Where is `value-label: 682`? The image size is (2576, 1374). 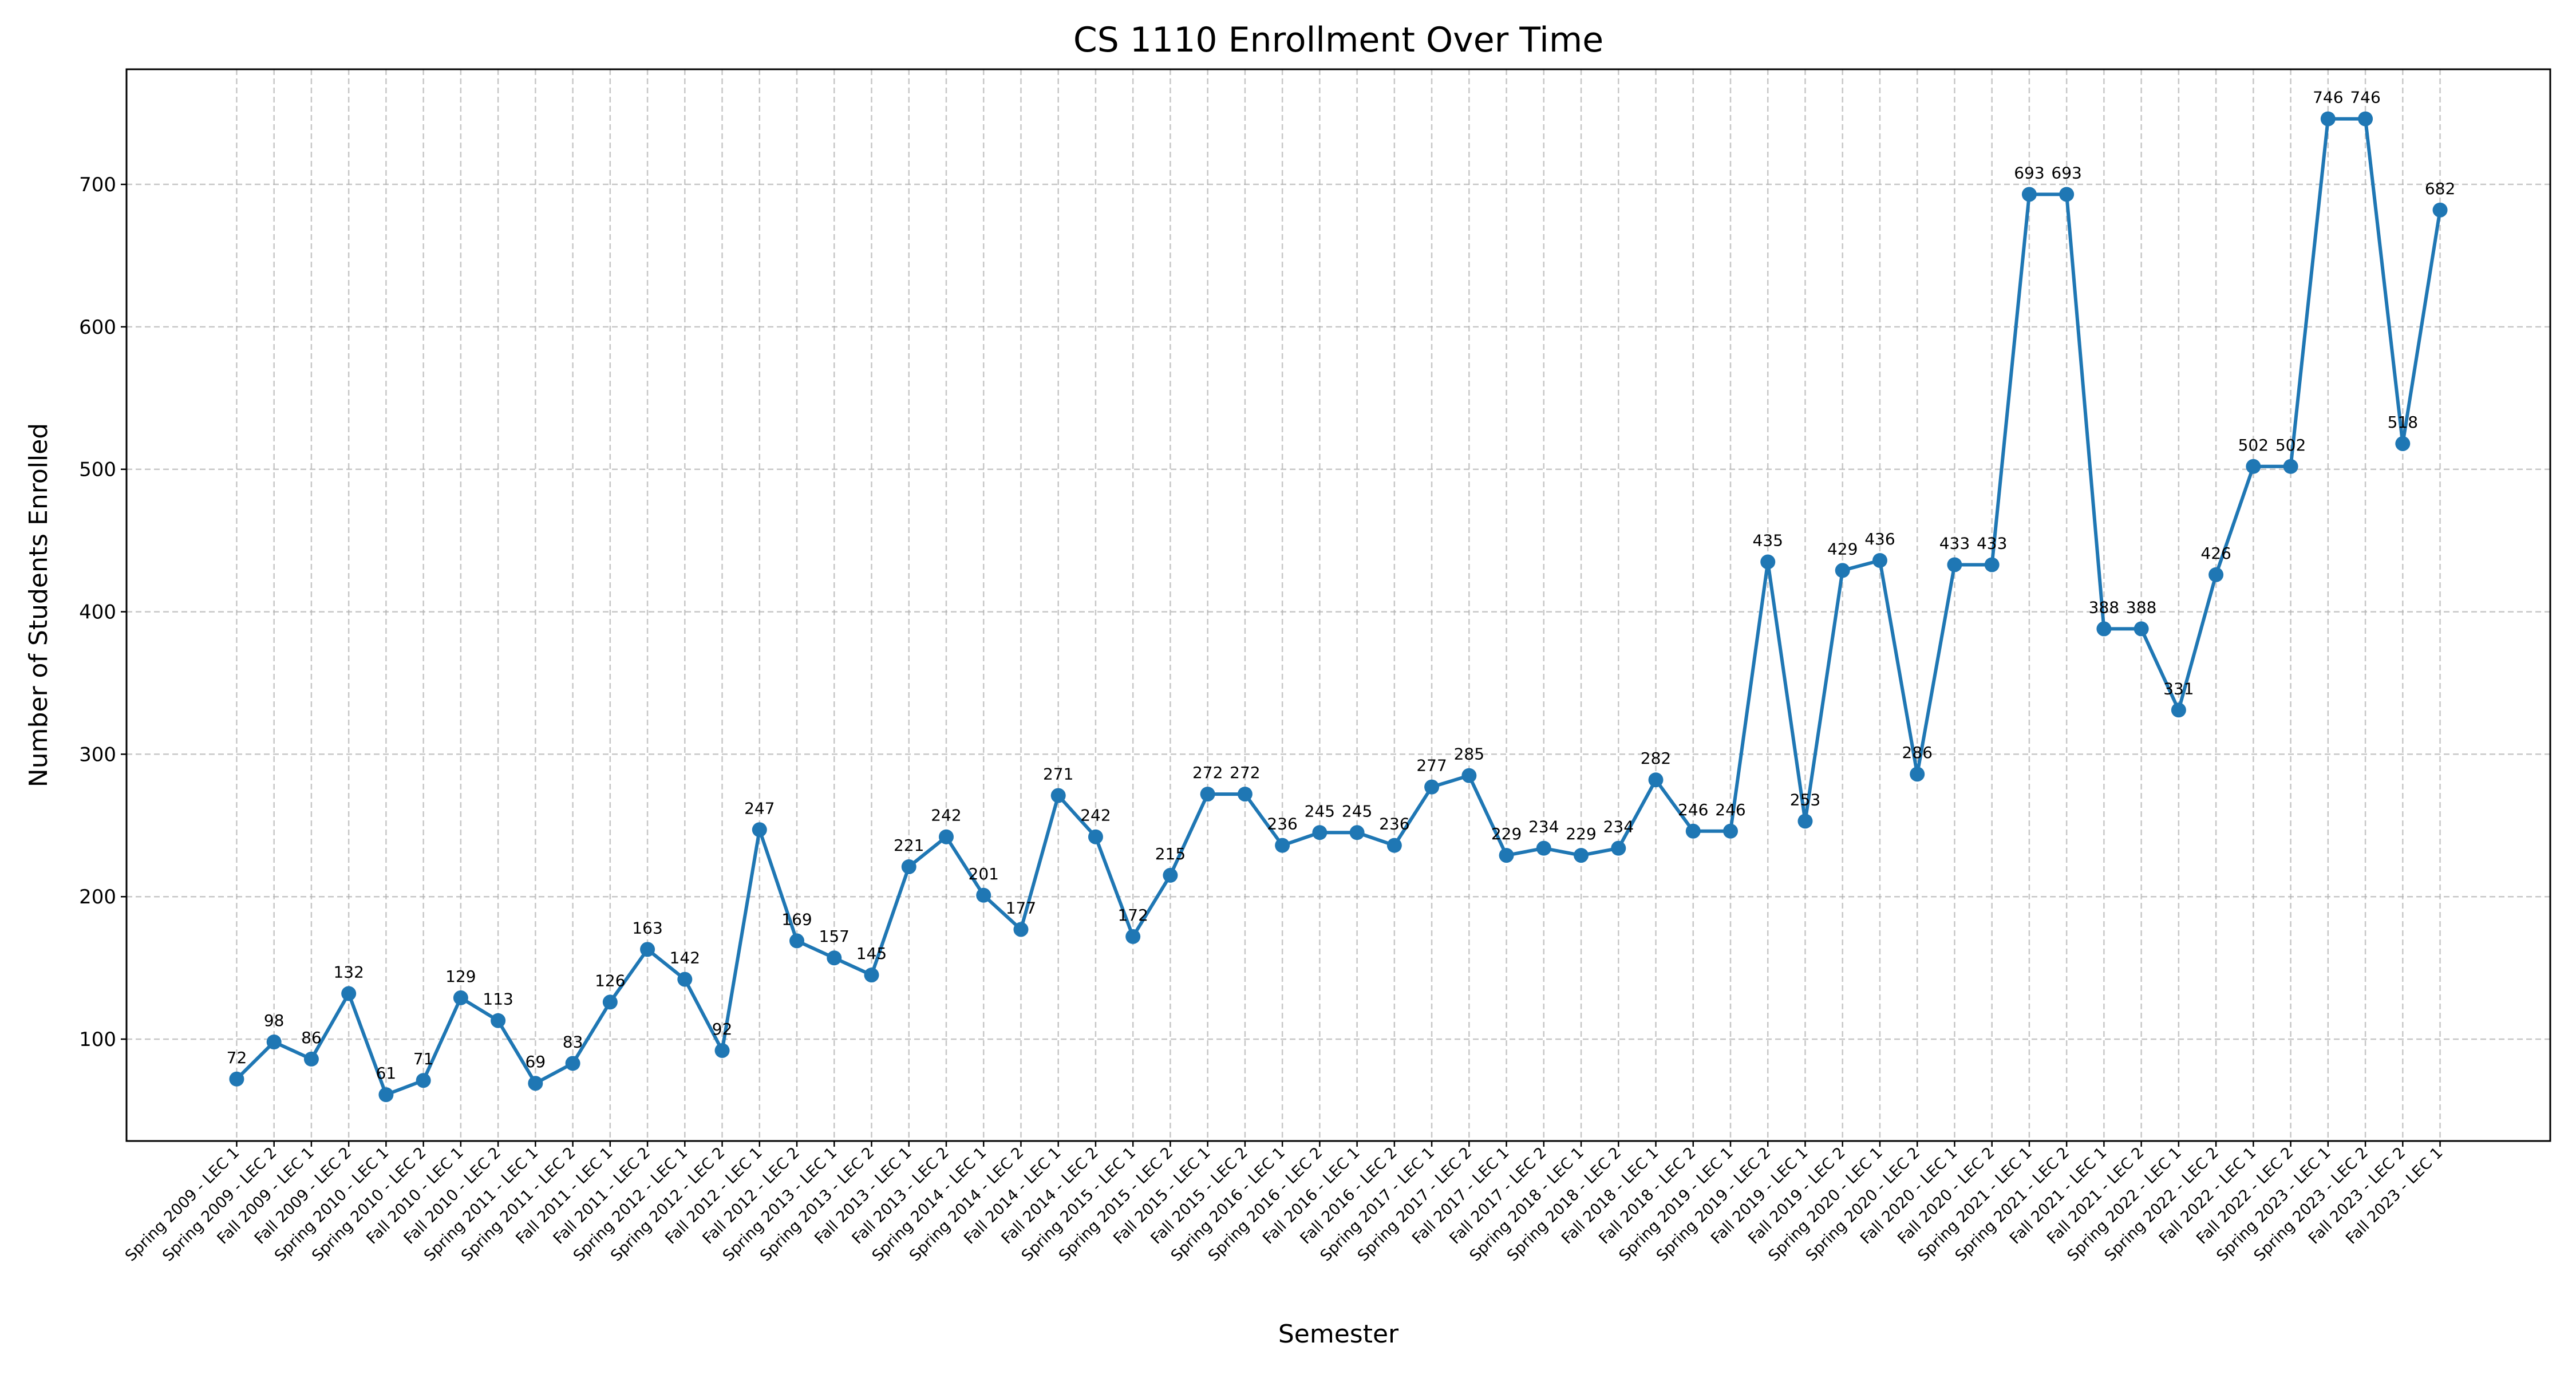
value-label: 682 is located at coordinates (2440, 189).